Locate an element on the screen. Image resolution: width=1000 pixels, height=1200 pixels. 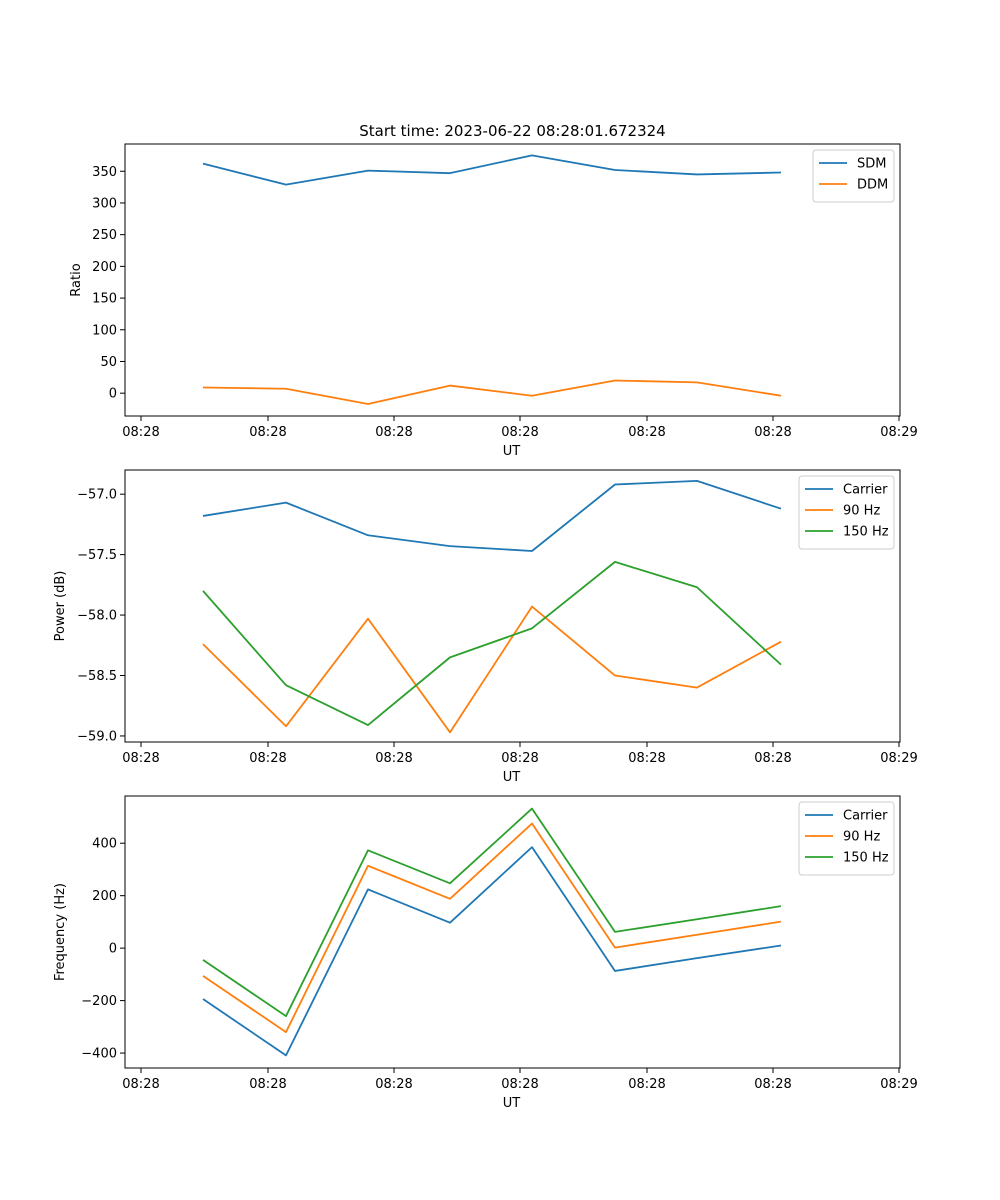
y-axis-label: Frequency (Hz) is located at coordinates (60, 932).